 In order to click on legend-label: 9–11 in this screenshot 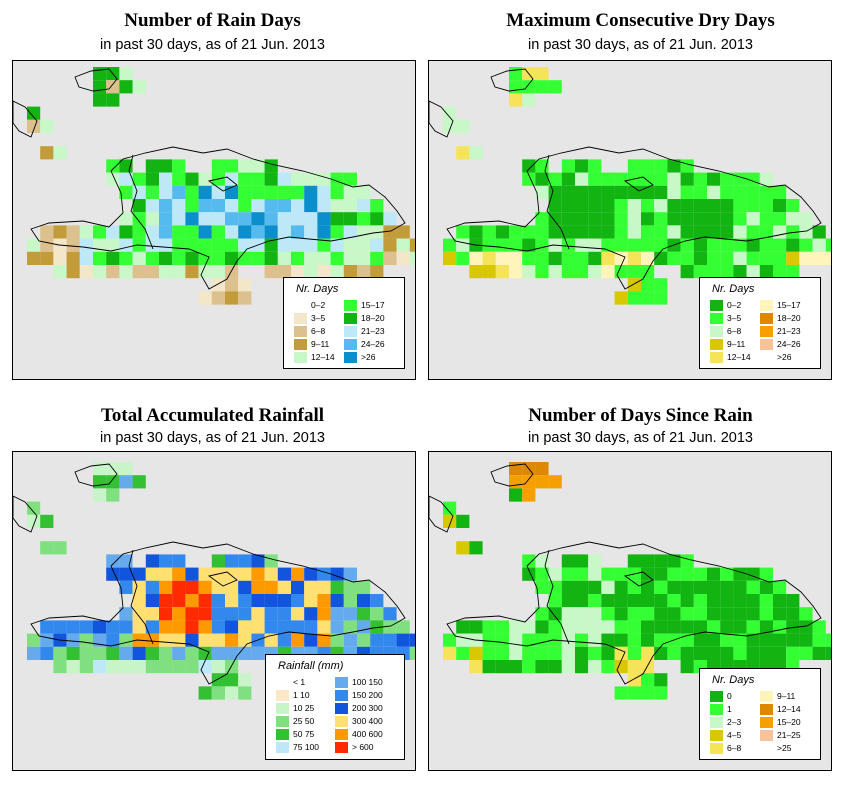, I will do `click(786, 696)`.